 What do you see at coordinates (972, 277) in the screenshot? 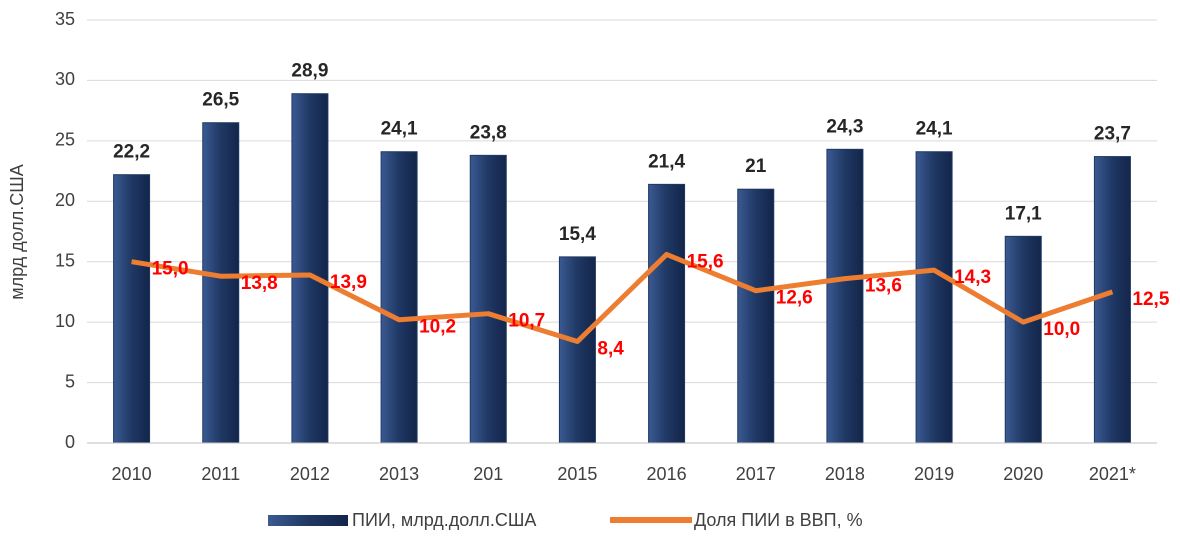
I see `line-value-label: 14,3` at bounding box center [972, 277].